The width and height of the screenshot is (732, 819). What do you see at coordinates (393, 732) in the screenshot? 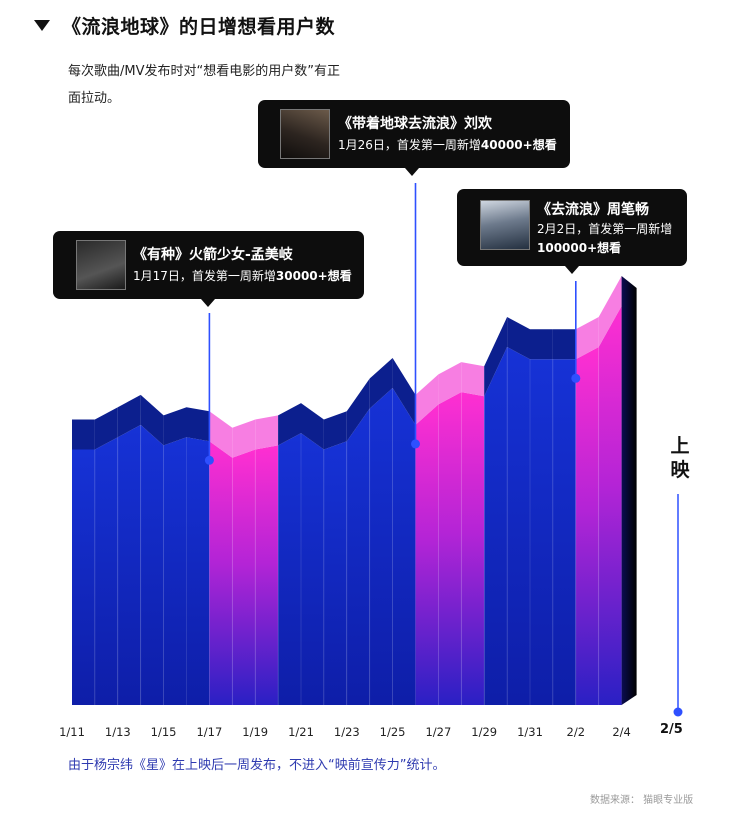
I see `x-tick-label: 1/25` at bounding box center [393, 732].